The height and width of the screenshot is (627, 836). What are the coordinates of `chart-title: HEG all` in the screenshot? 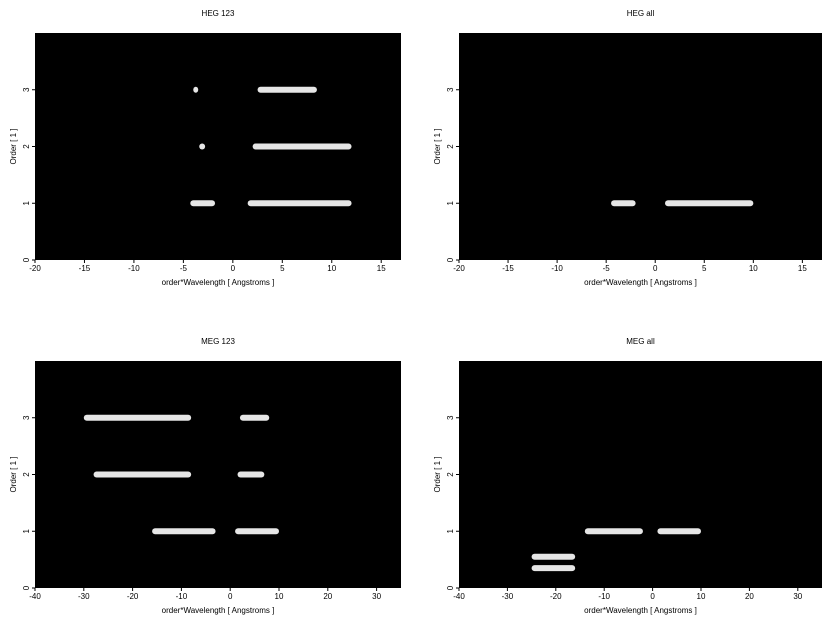 It's located at (641, 13).